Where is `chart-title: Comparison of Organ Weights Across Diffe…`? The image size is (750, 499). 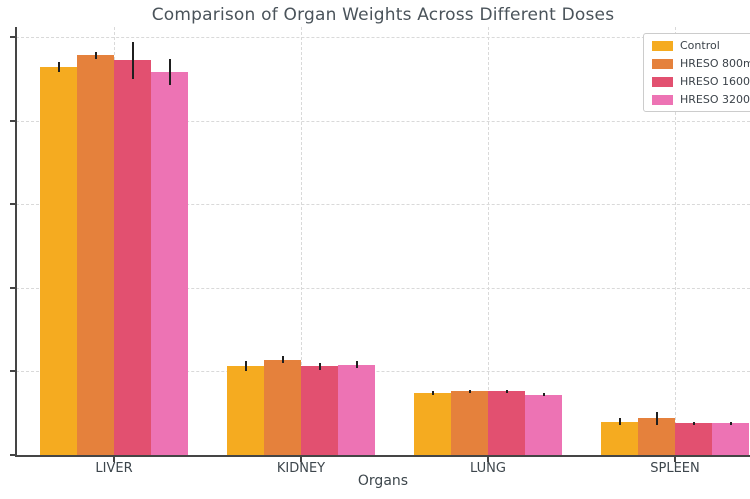 chart-title: Comparison of Organ Weights Across Diffe… is located at coordinates (383, 15).